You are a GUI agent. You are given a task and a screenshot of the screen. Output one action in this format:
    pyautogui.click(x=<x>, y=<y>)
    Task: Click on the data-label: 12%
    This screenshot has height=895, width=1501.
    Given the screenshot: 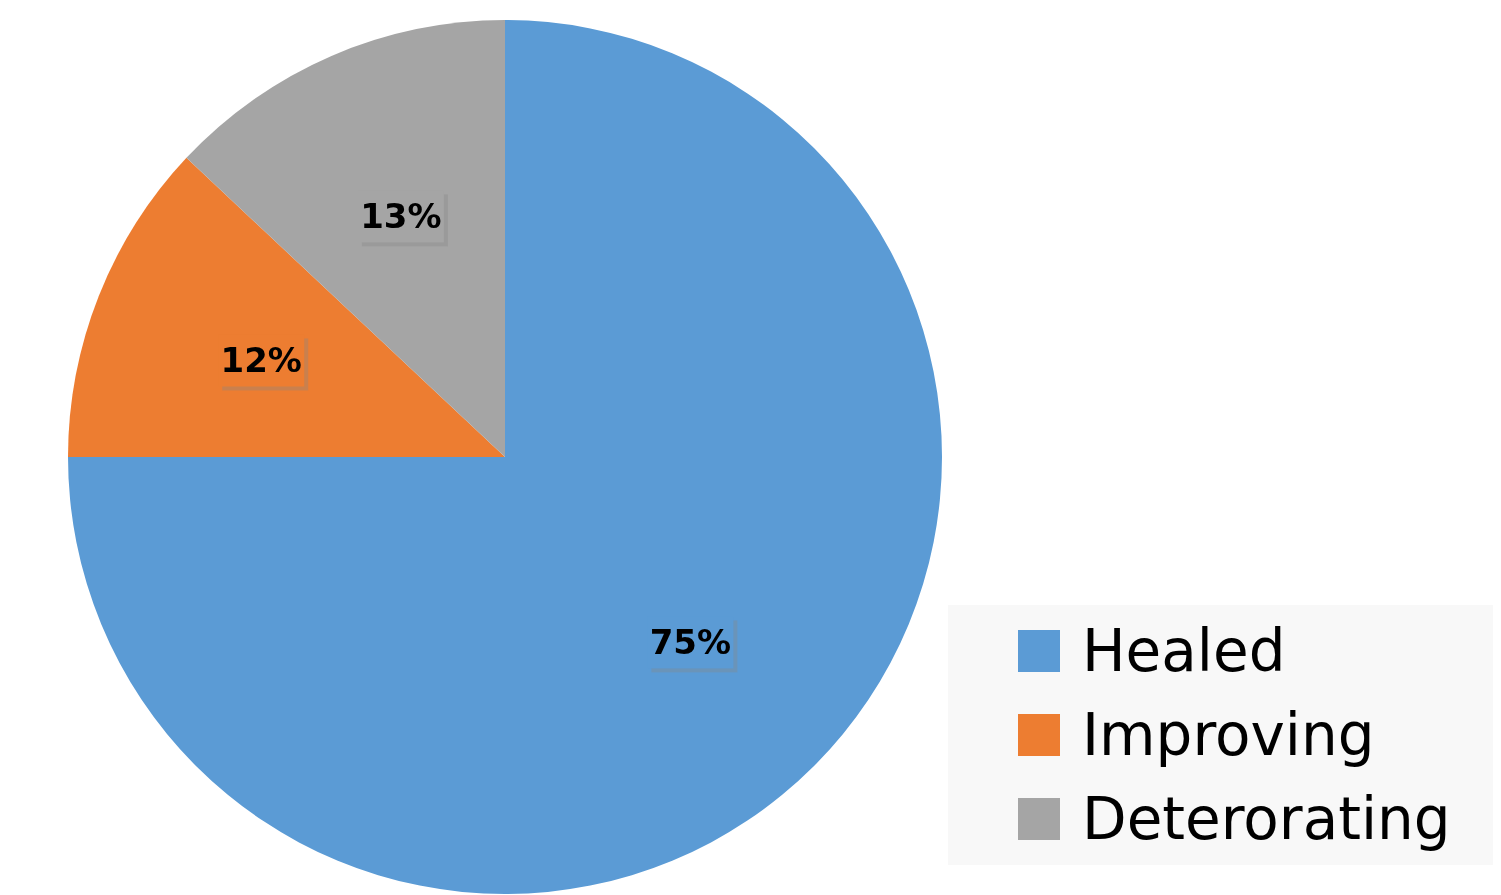 What is the action you would take?
    pyautogui.click(x=261, y=360)
    